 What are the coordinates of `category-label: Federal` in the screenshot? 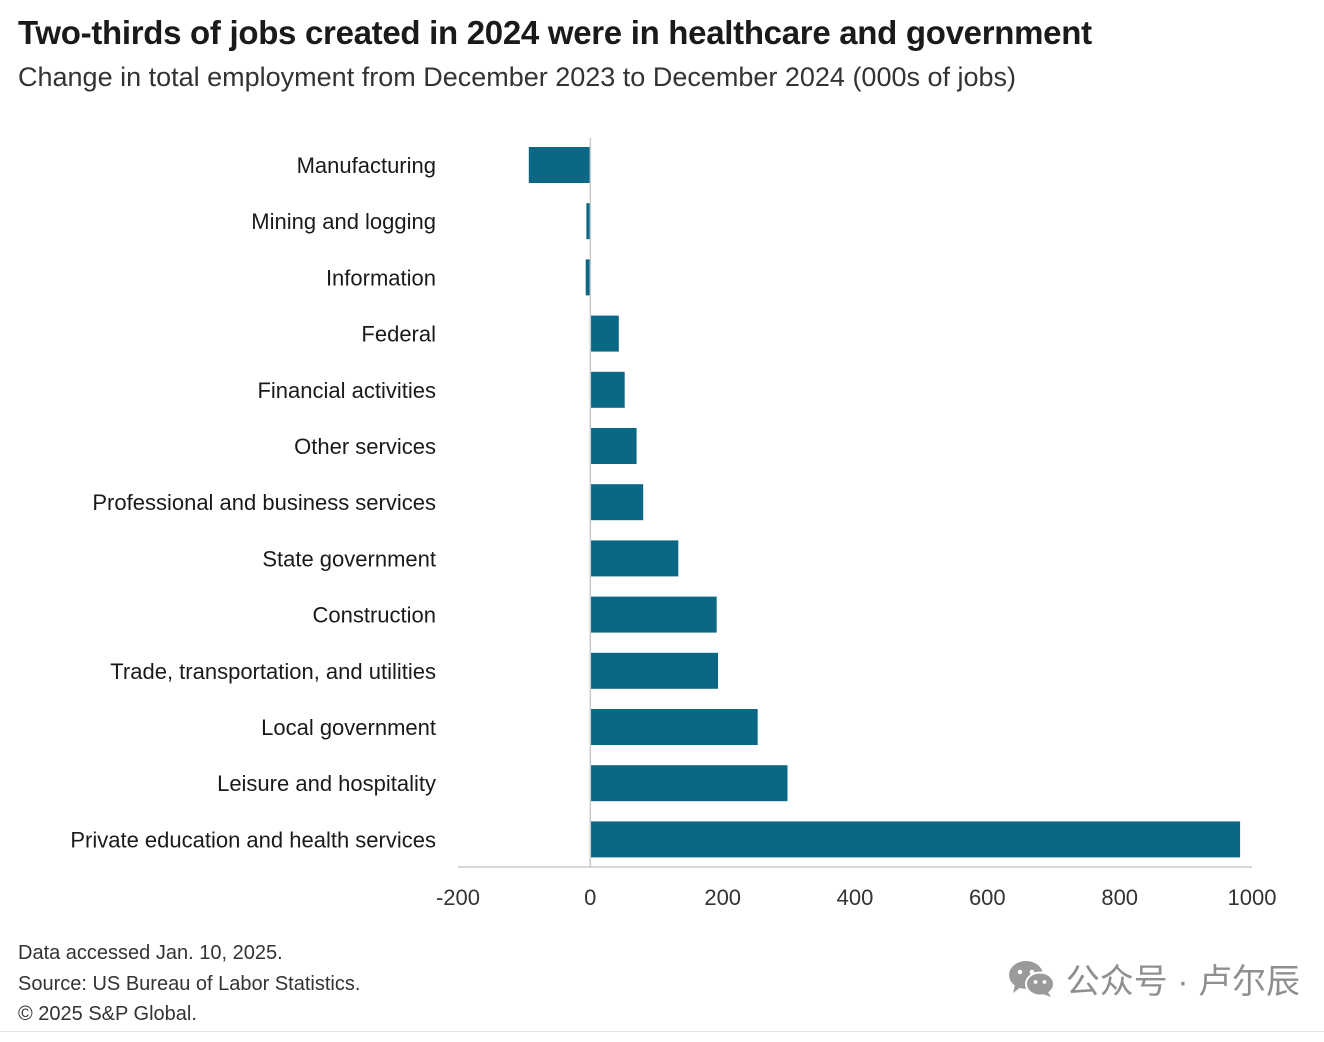 It's located at (398, 334).